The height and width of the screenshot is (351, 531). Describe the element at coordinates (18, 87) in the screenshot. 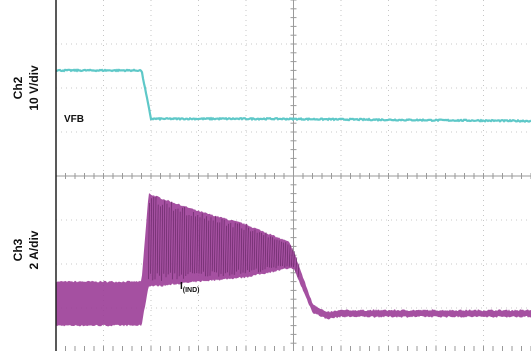

I see `ch2-axis-label-line1: Ch2` at that location.